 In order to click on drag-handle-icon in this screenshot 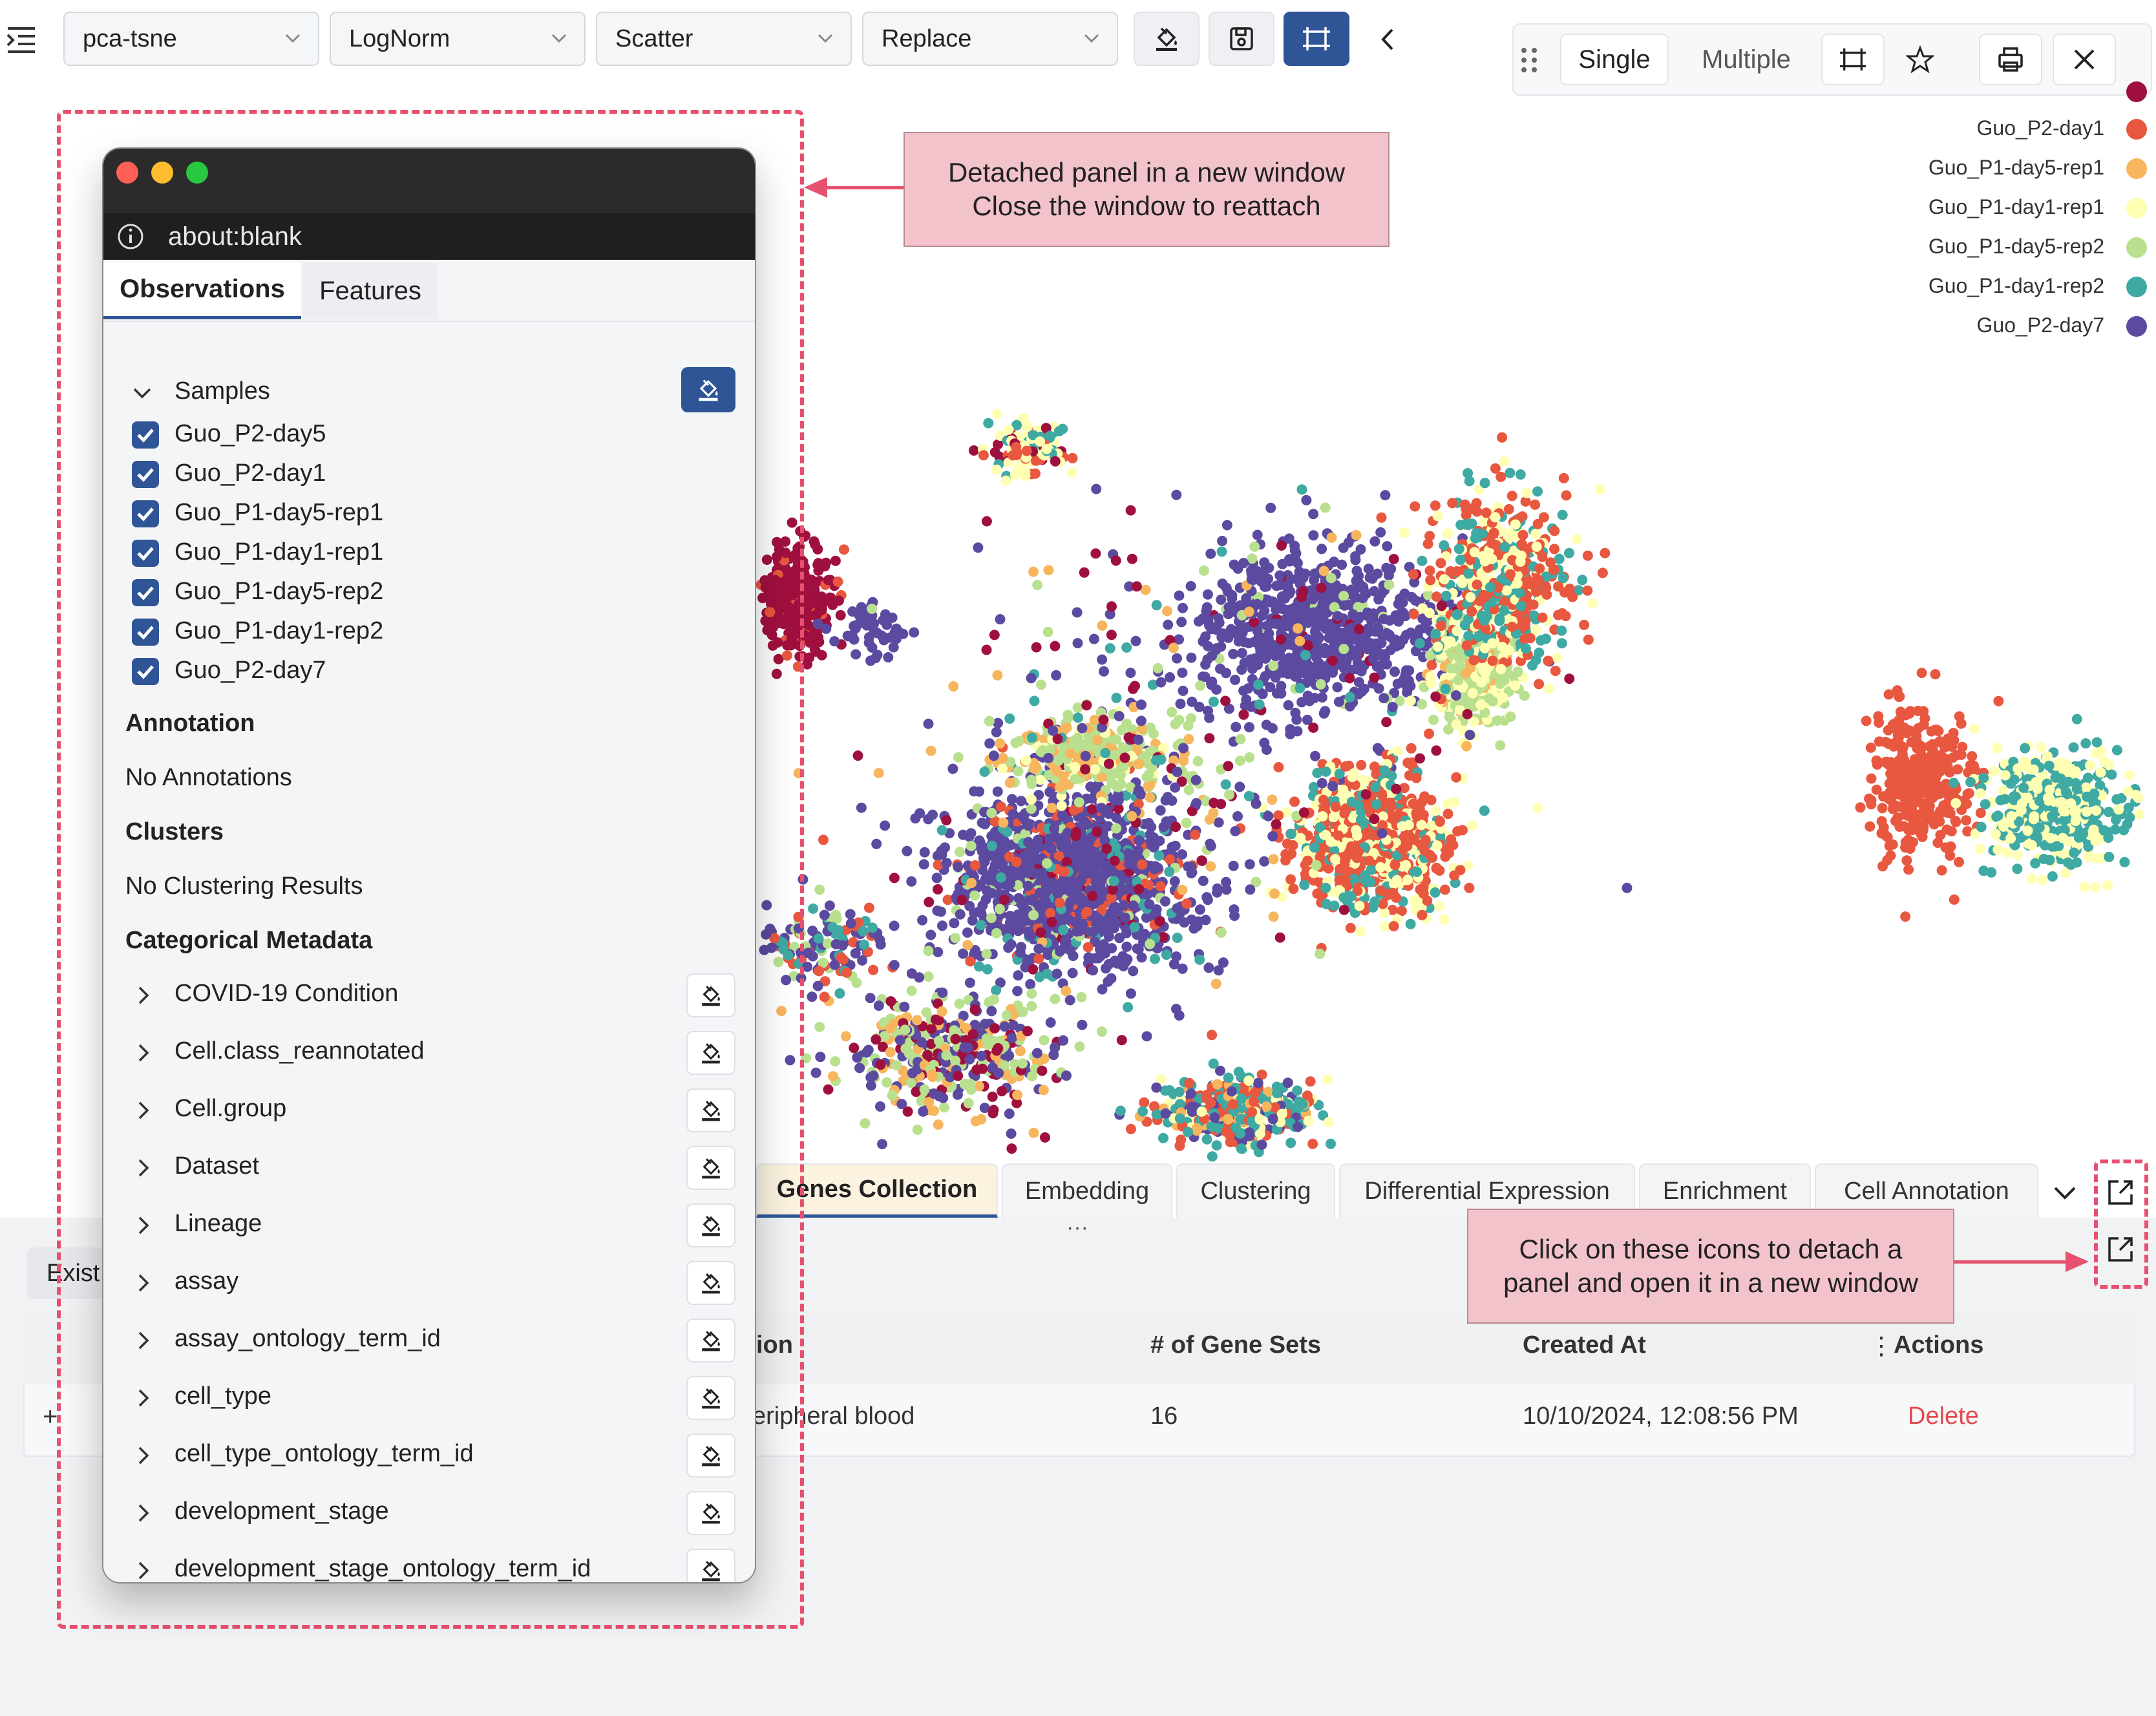, I will do `click(1529, 60)`.